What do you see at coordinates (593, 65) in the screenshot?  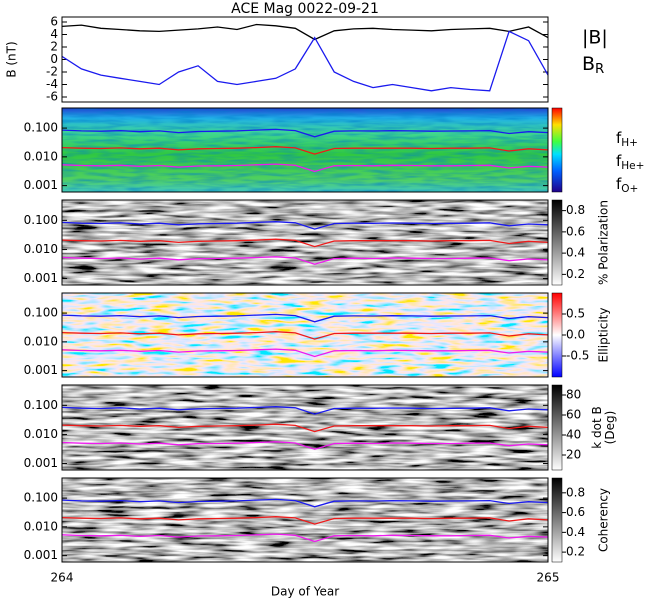 I see `legend-label: BR` at bounding box center [593, 65].